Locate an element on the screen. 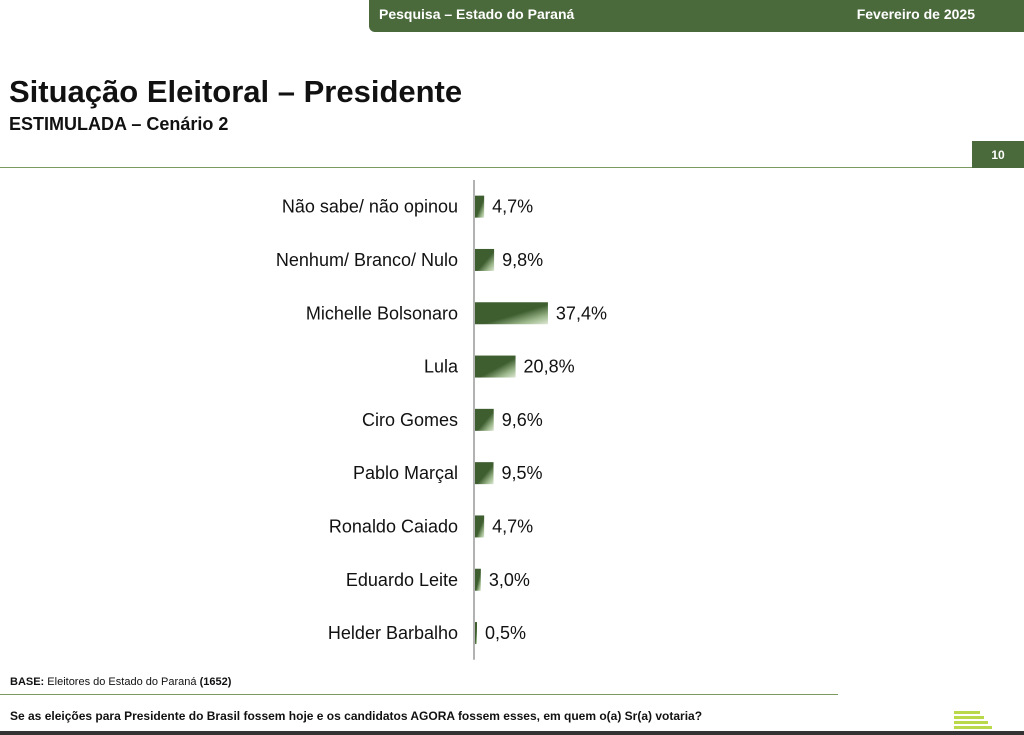 The width and height of the screenshot is (1024, 735). date-label: Fevereiro de 2025 is located at coordinates (915, 14).